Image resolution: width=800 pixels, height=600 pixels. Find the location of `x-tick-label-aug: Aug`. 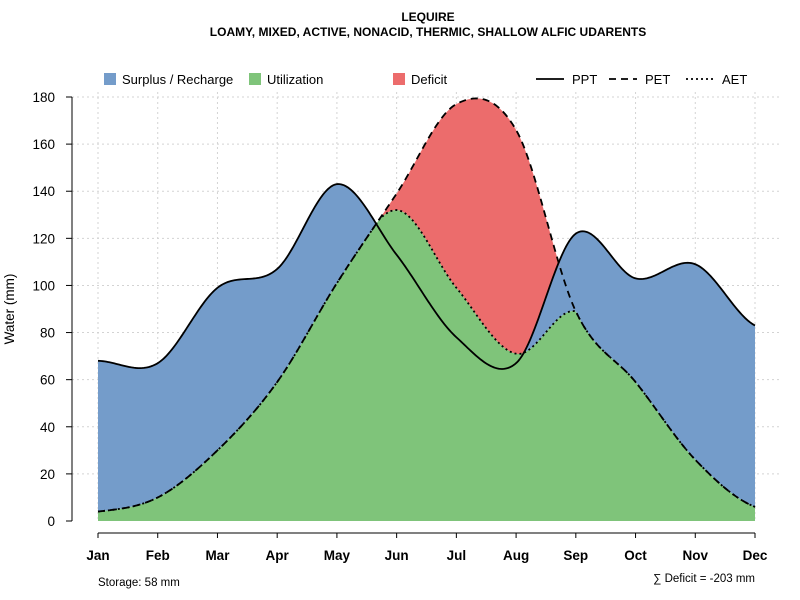

x-tick-label-aug: Aug is located at coordinates (516, 555).